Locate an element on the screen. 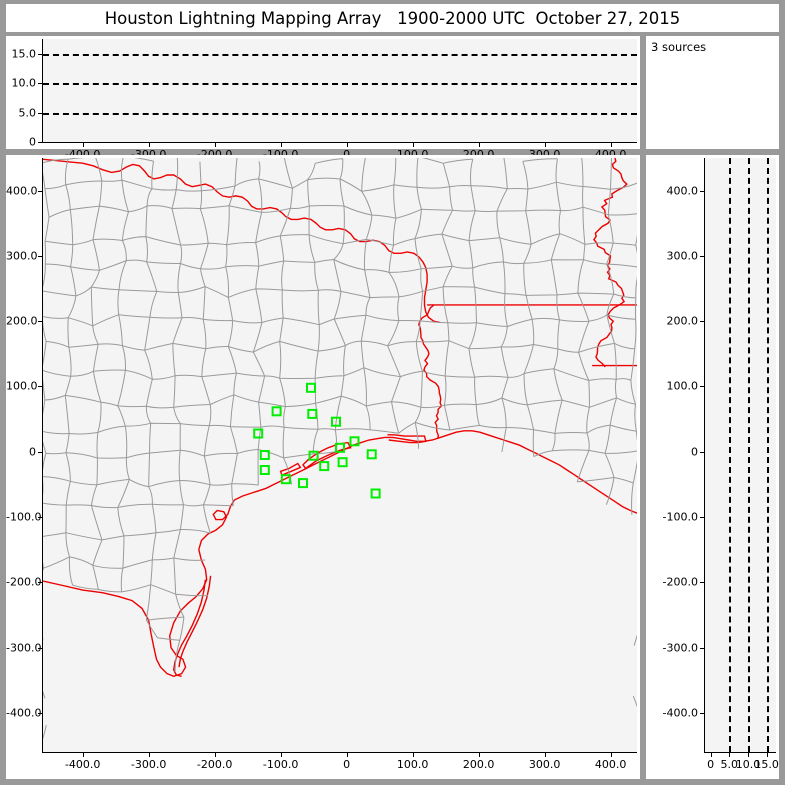 The image size is (785, 785). map-y-tick-label: -200.0 is located at coordinates (24, 582).